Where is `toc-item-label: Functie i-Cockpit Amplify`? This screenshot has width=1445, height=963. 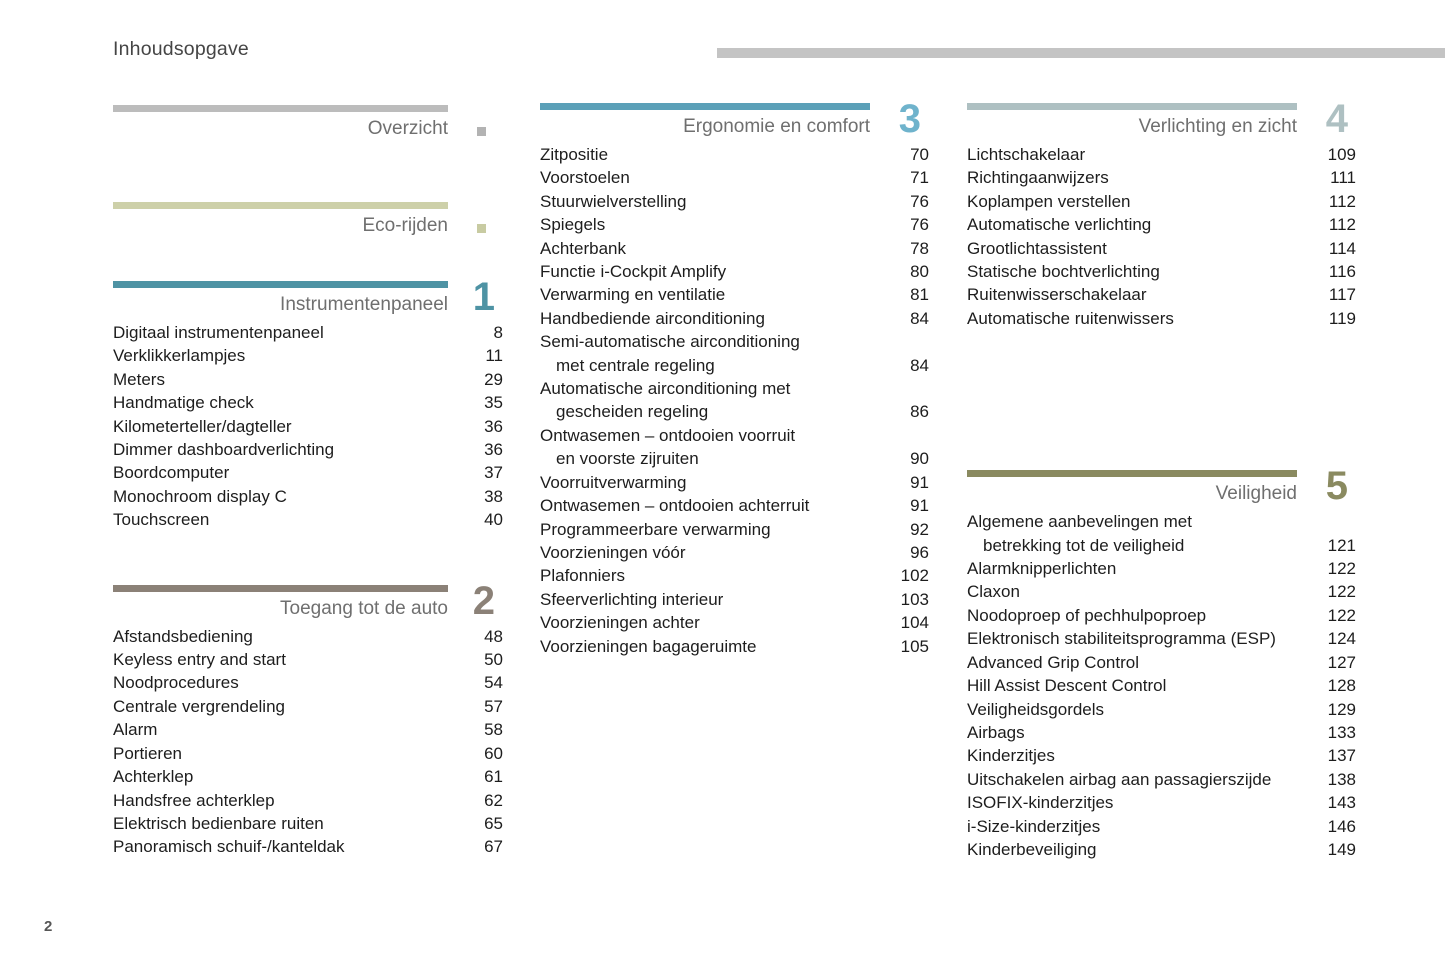
toc-item-label: Functie i-Cockpit Amplify is located at coordinates (633, 271).